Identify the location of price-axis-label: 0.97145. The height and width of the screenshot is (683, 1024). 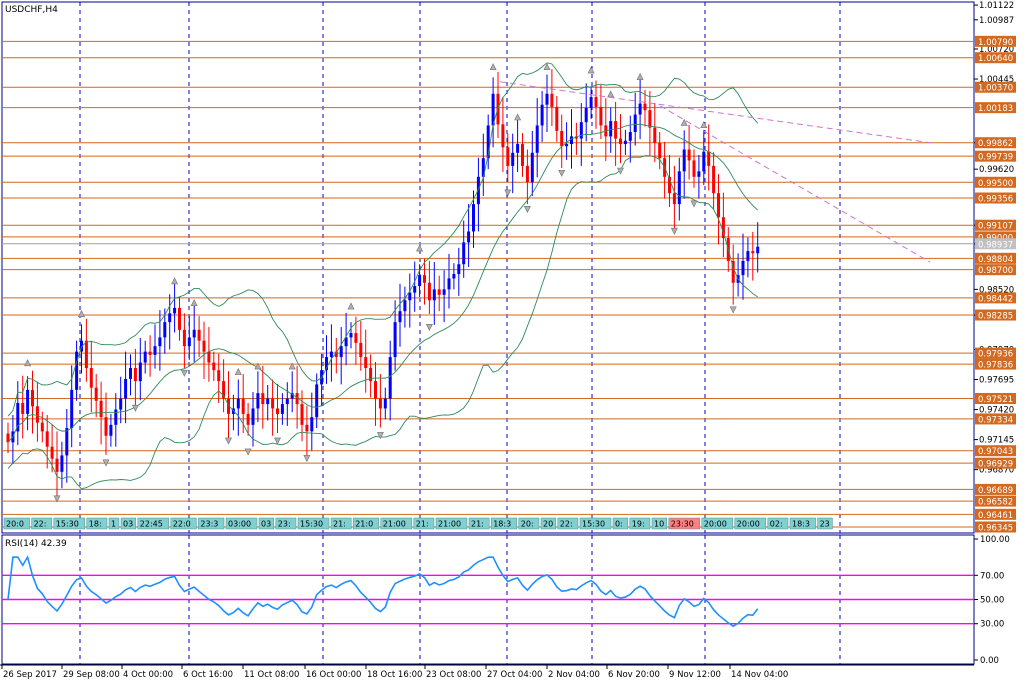
(996, 441).